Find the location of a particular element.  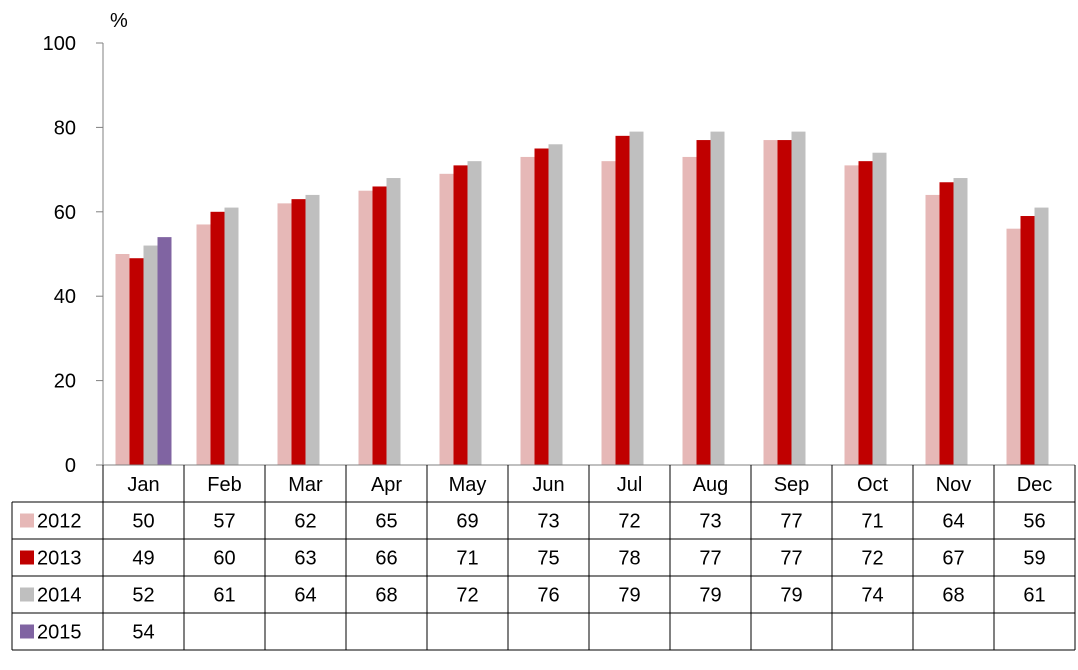

table-cell-value: 67 is located at coordinates (953, 559).